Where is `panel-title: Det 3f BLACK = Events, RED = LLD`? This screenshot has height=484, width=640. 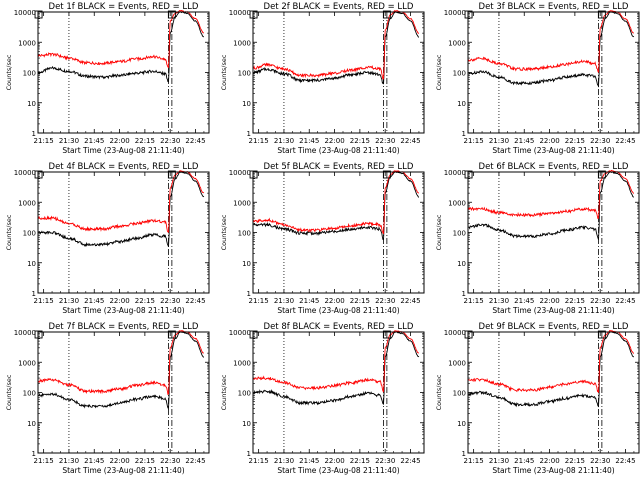 panel-title: Det 3f BLACK = Events, RED = LLD is located at coordinates (554, 7).